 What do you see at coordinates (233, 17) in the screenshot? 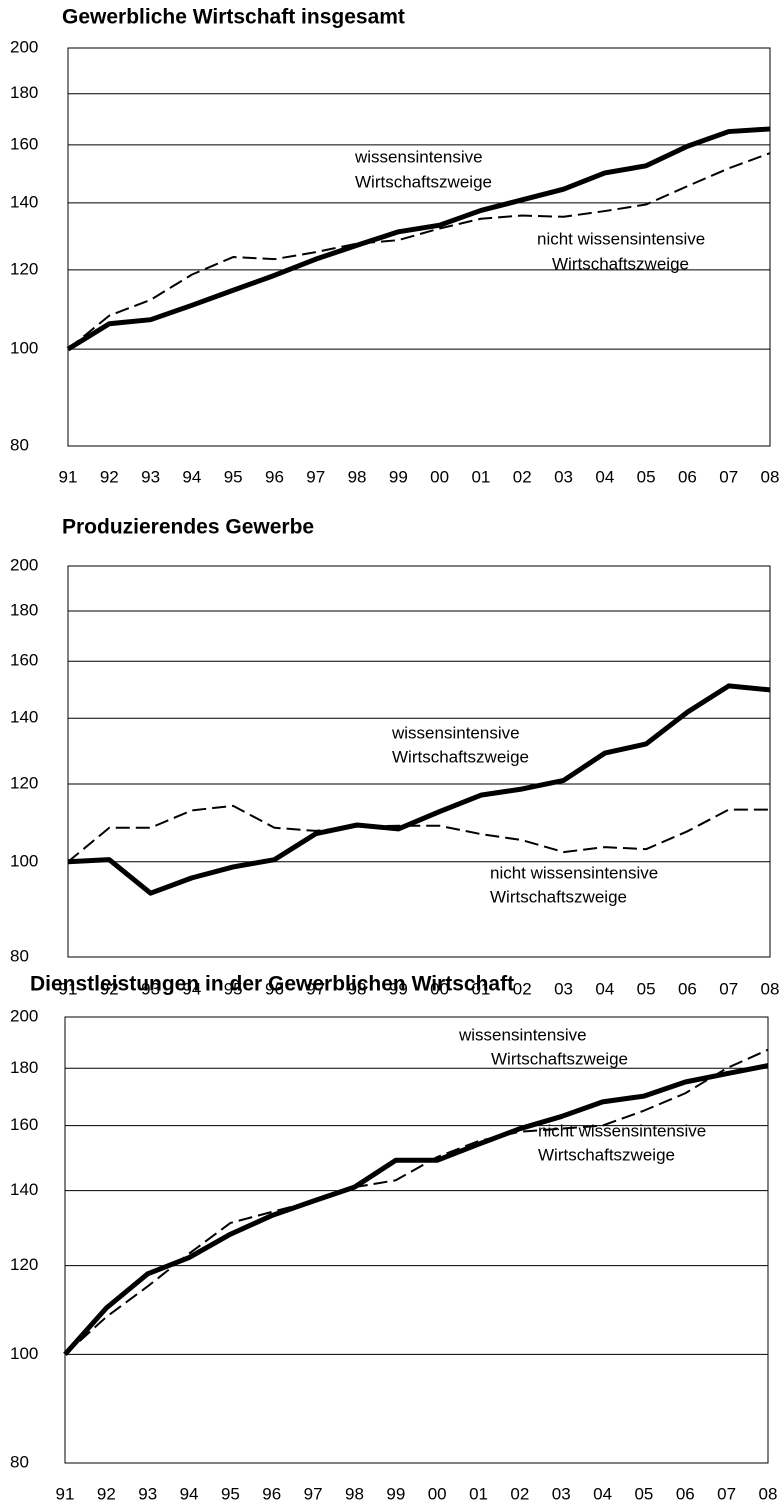
I see `chart-title: Gewerbliche Wirtschaft insgesamt` at bounding box center [233, 17].